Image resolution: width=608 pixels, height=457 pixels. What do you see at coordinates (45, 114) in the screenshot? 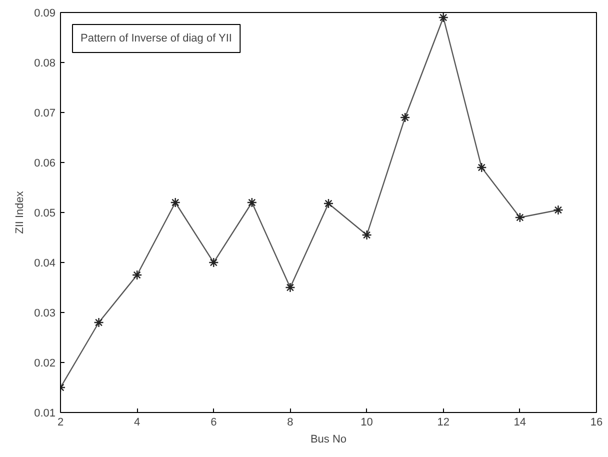
I see `y-tick-label: 0.07` at bounding box center [45, 114].